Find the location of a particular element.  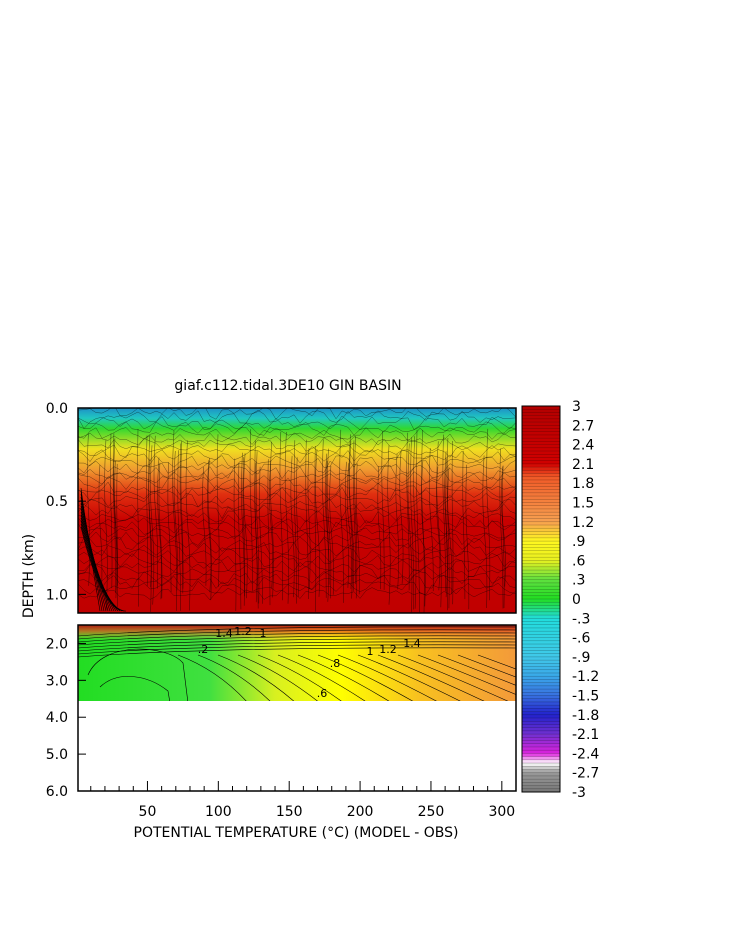

upper-y-ticks: 0.0 0.5 1.0 is located at coordinates (66, 502).